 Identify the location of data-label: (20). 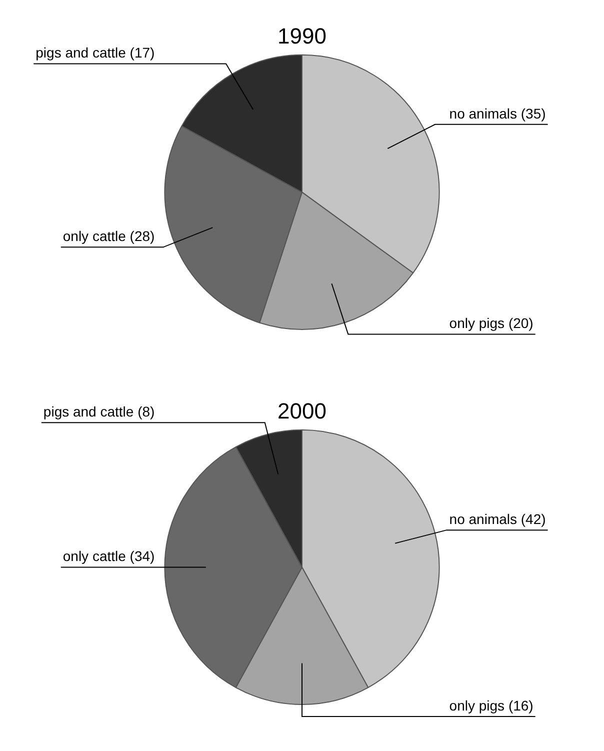
(521, 323).